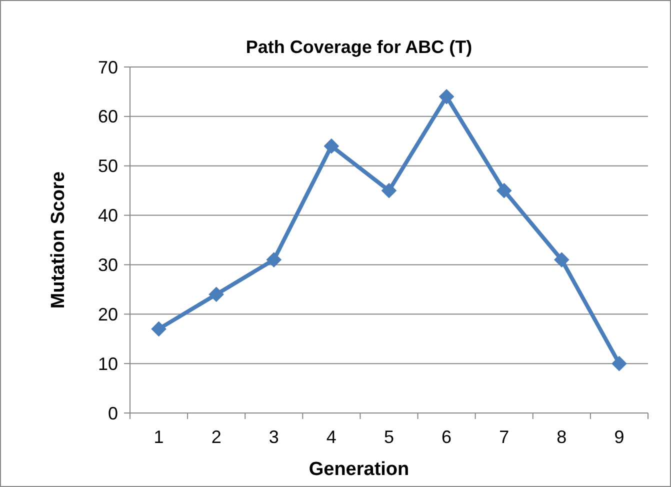  I want to click on x-tick-label: 8, so click(561, 437).